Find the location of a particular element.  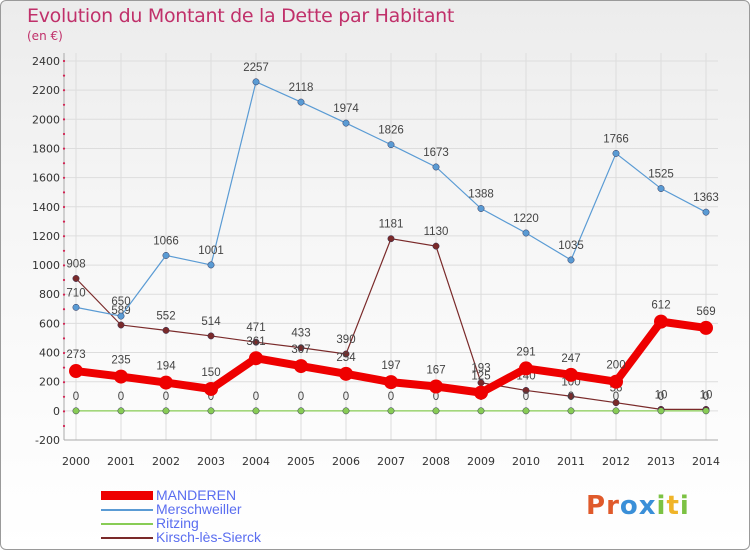

proxiti-logo: Proxiti is located at coordinates (638, 506).